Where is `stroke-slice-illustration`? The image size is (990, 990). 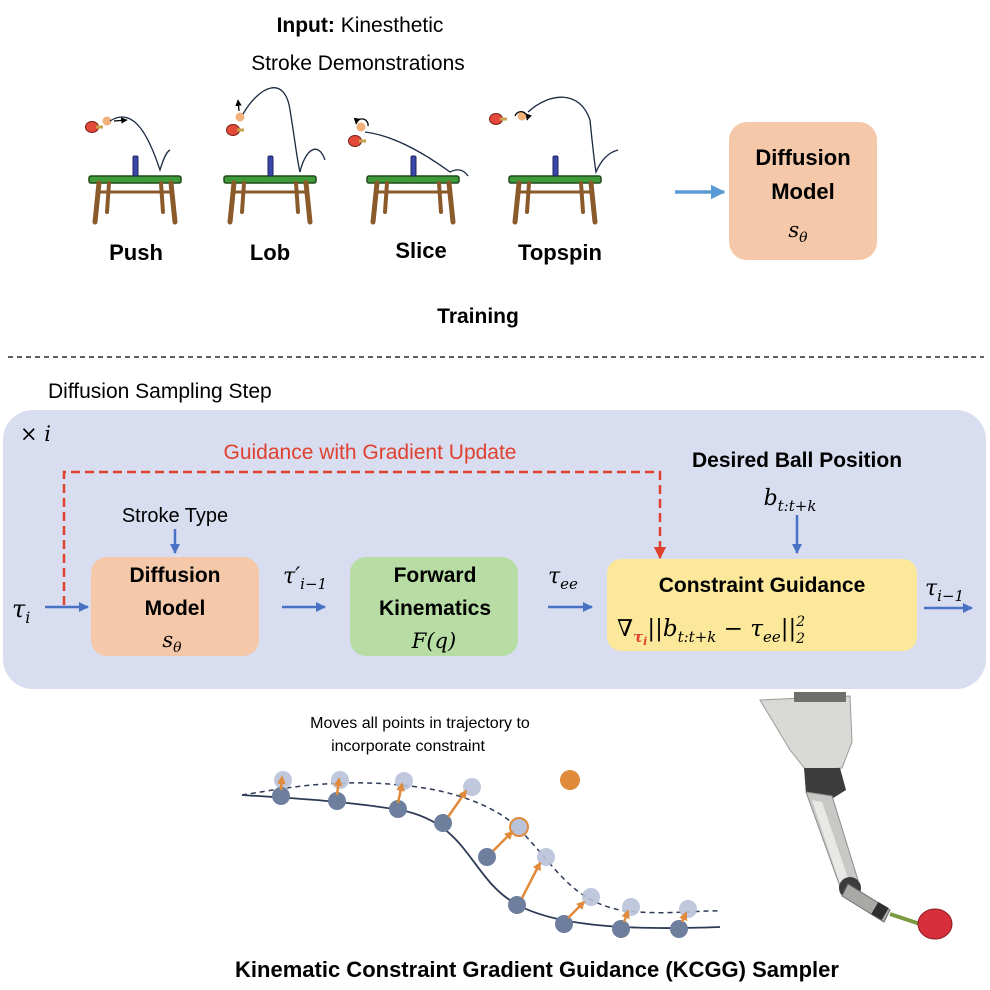 stroke-slice-illustration is located at coordinates (408, 169).